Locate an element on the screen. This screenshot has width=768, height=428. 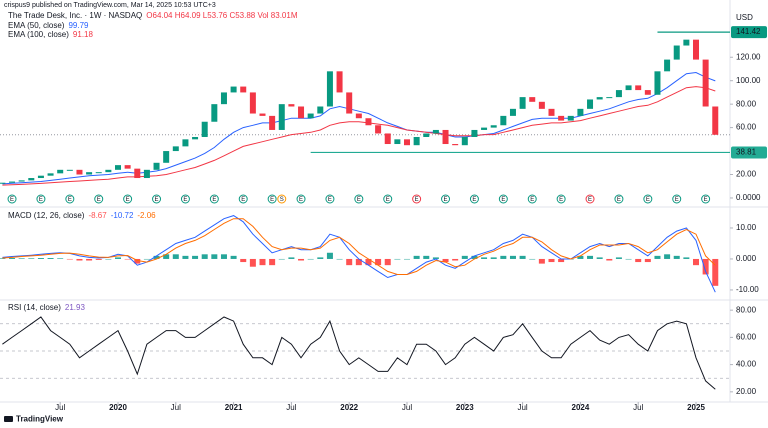
y-tick-label: 80.00 is located at coordinates (746, 309).